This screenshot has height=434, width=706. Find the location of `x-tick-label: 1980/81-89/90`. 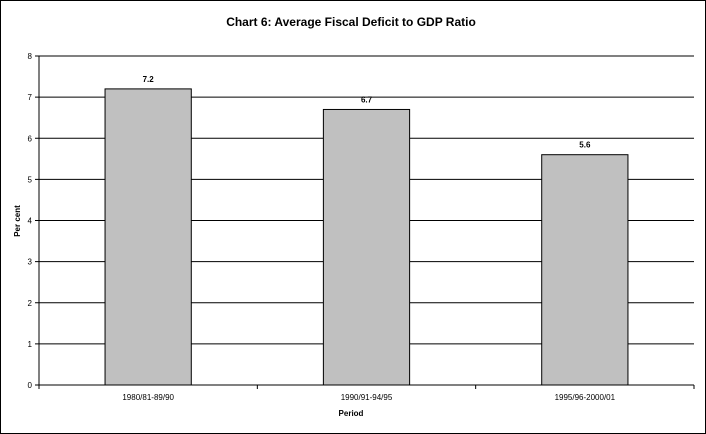

x-tick-label: 1980/81-89/90 is located at coordinates (148, 397).